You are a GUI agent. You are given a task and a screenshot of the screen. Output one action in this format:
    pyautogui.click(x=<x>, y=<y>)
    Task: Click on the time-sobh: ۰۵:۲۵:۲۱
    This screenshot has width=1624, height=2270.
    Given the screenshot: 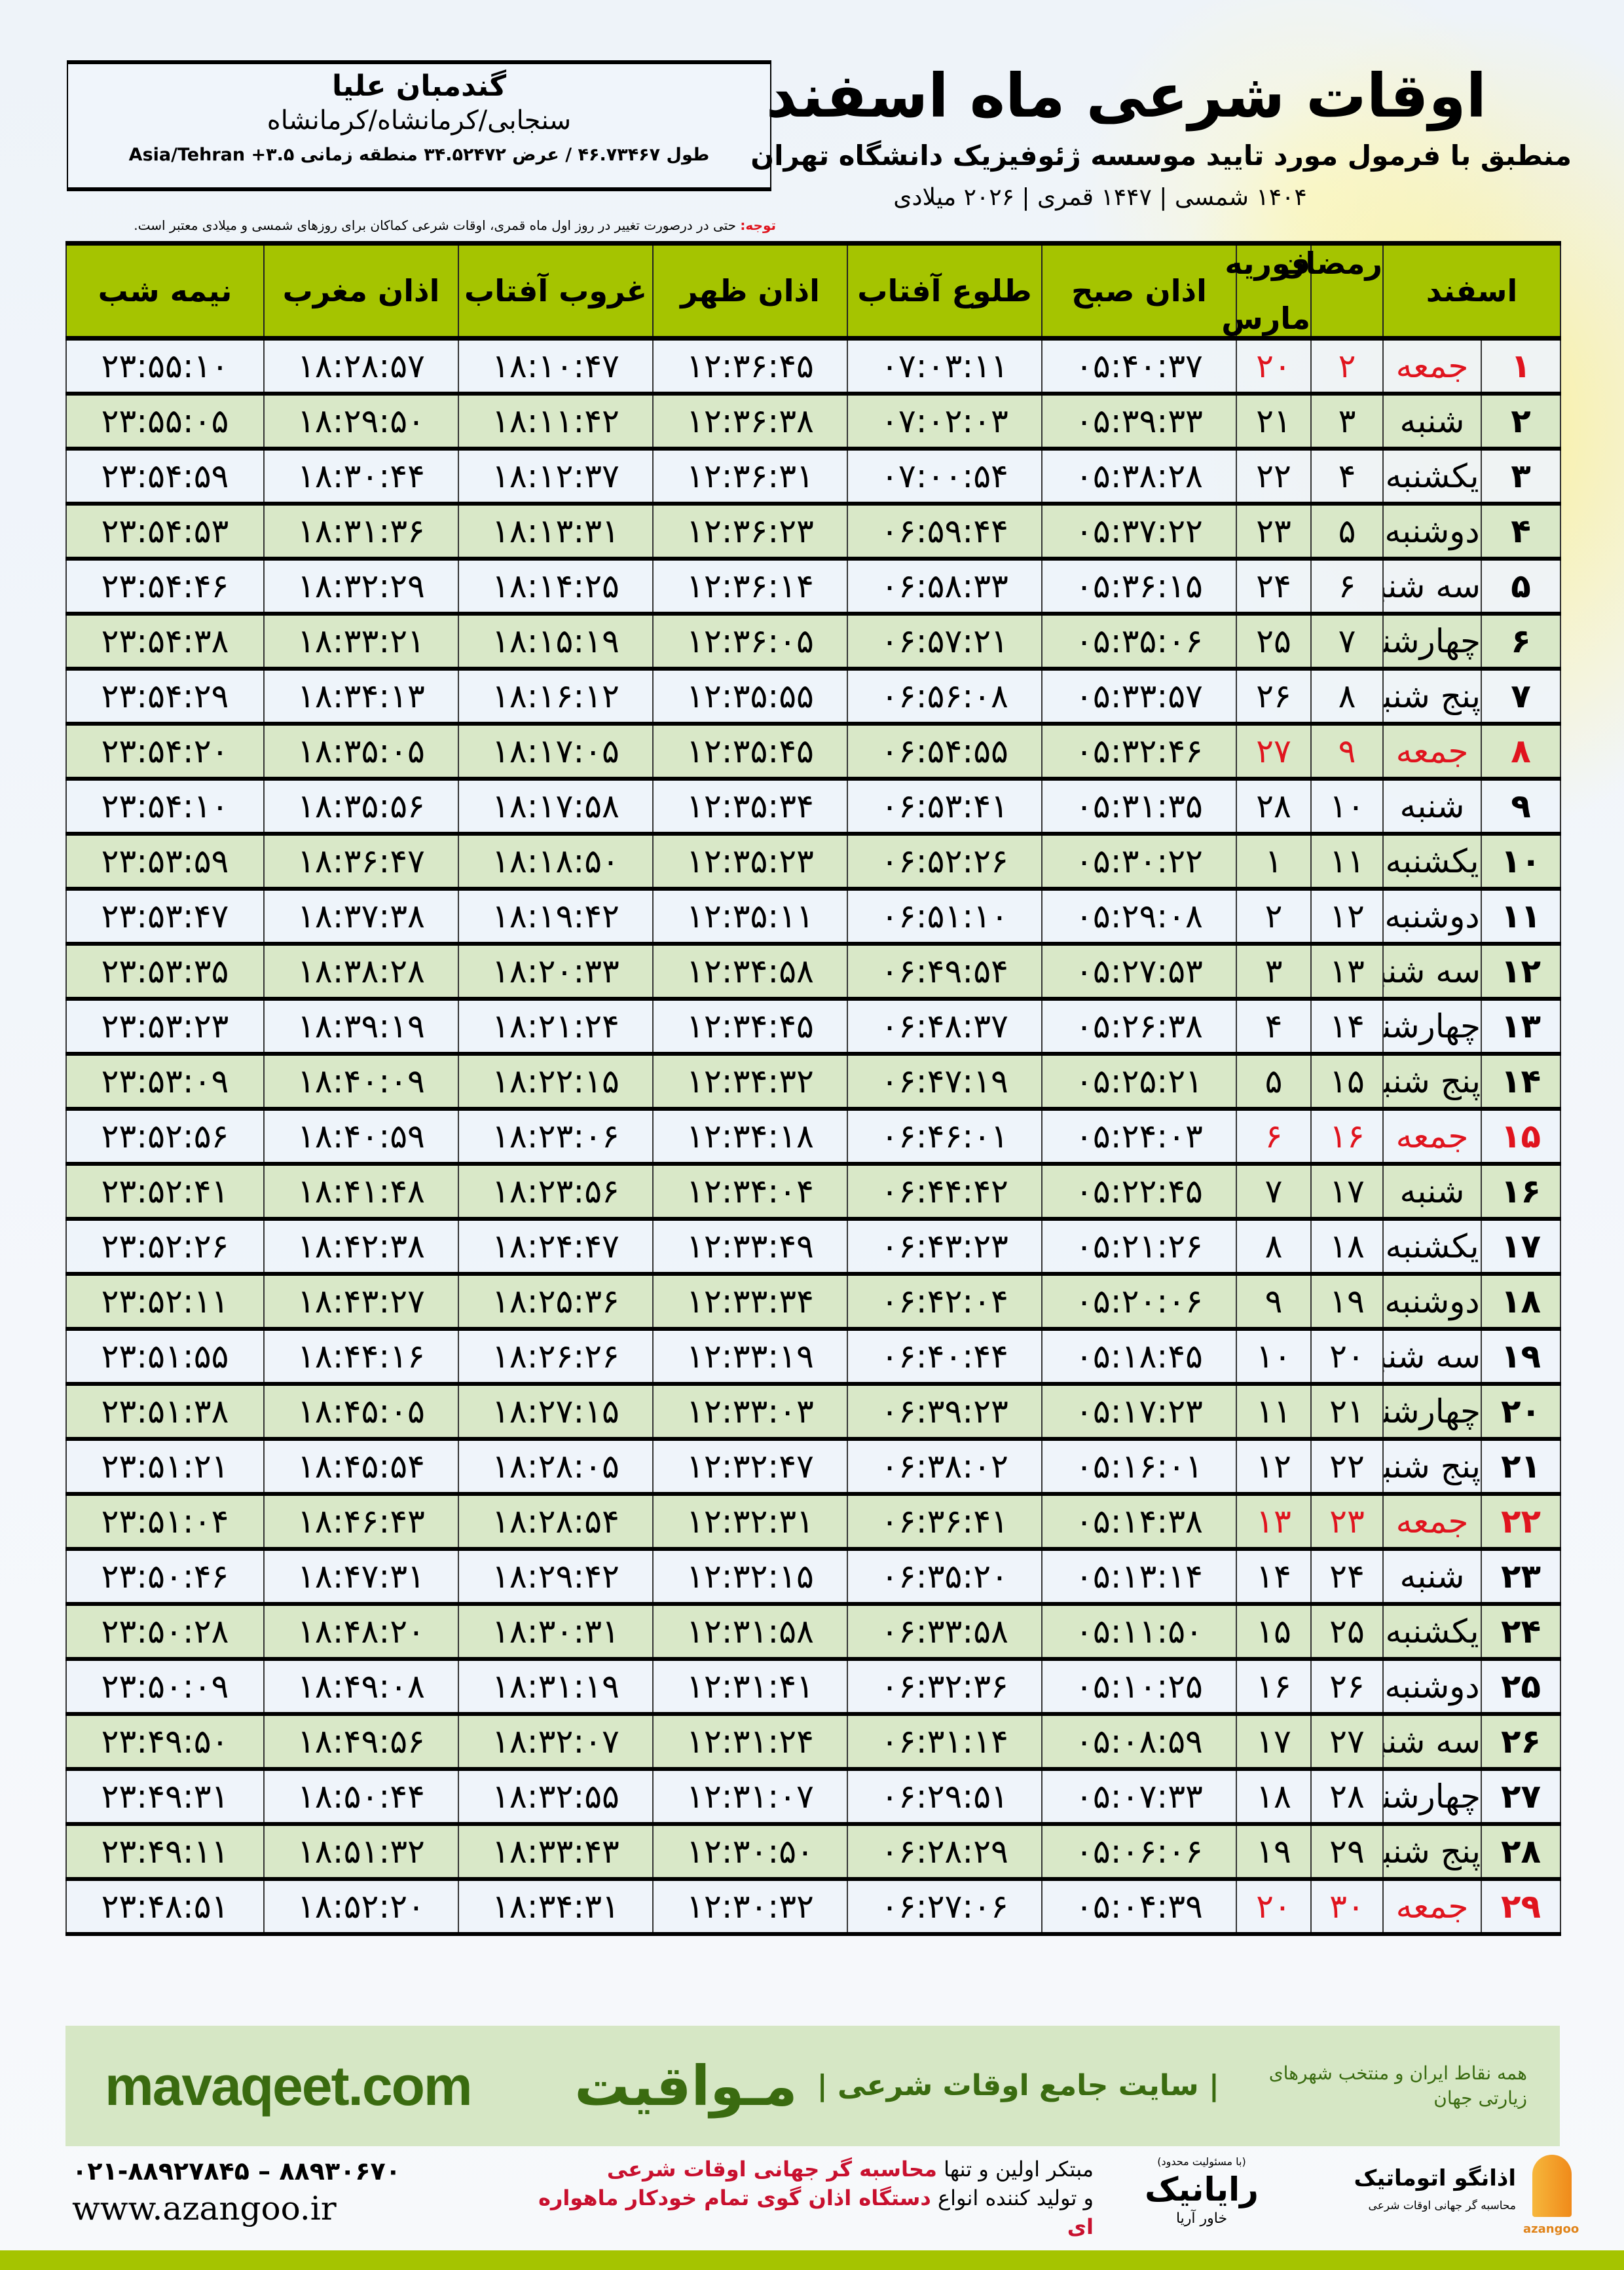 What is the action you would take?
    pyautogui.click(x=1139, y=1082)
    